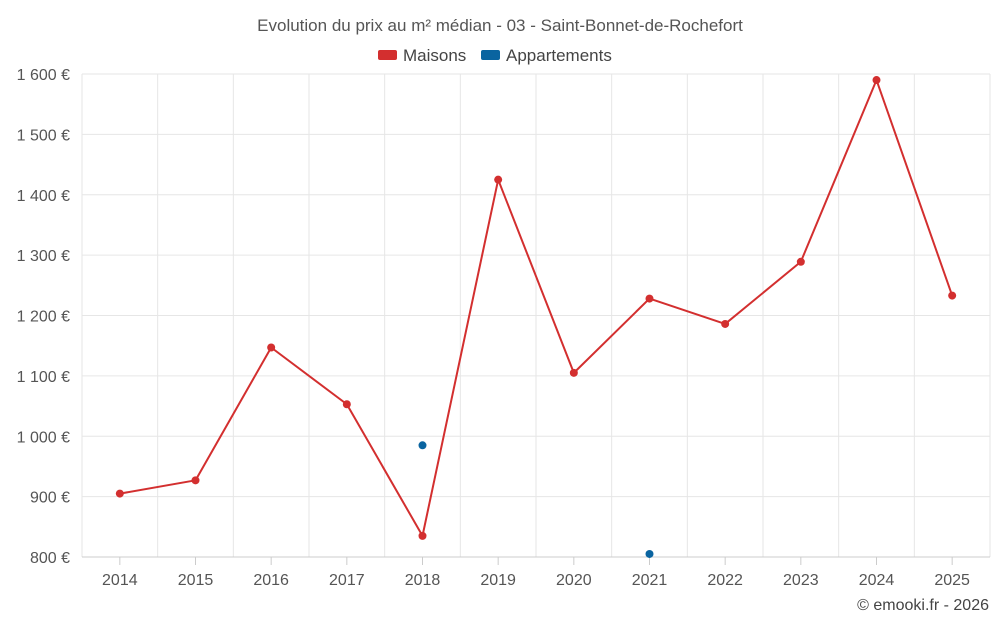 This screenshot has height=630, width=1000. Describe the element at coordinates (120, 580) in the screenshot. I see `x-tick-label: 2014` at that location.